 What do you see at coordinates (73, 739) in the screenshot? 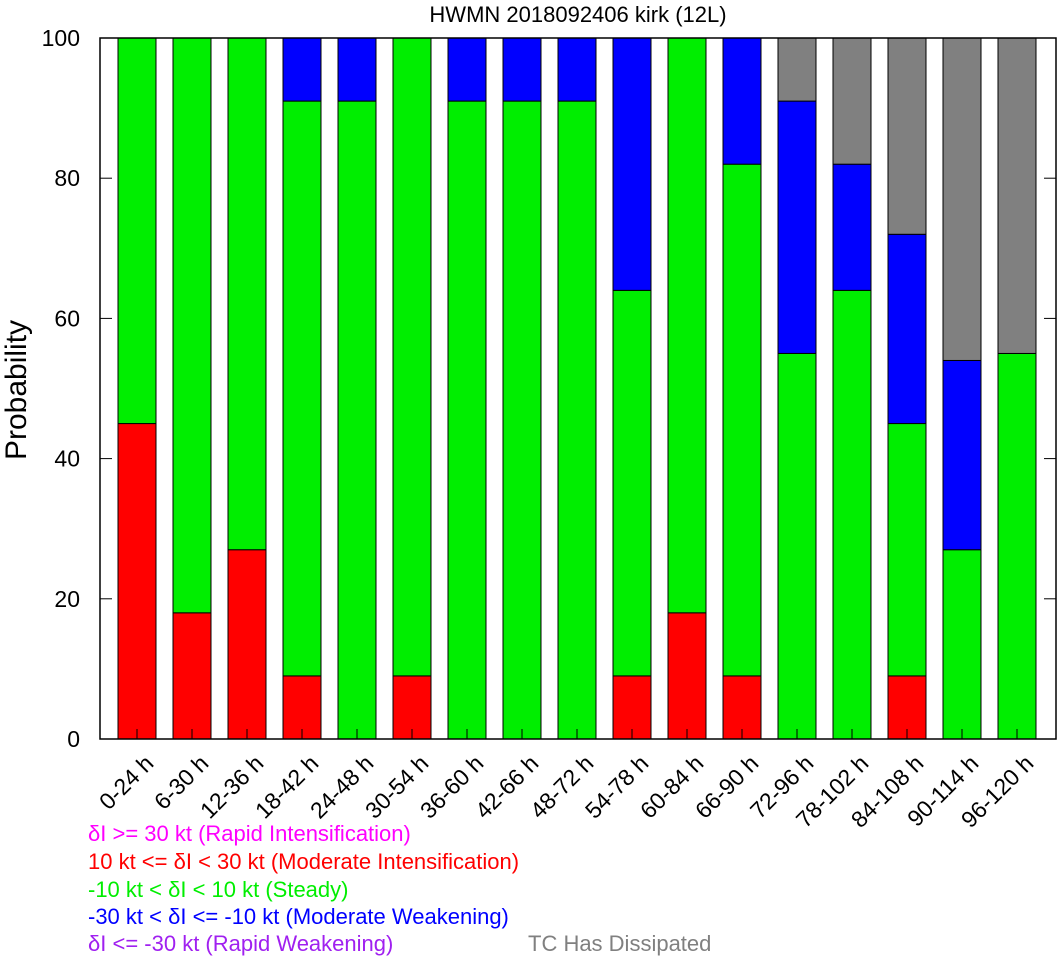
I see `y-tick-label-0: 0` at bounding box center [73, 739].